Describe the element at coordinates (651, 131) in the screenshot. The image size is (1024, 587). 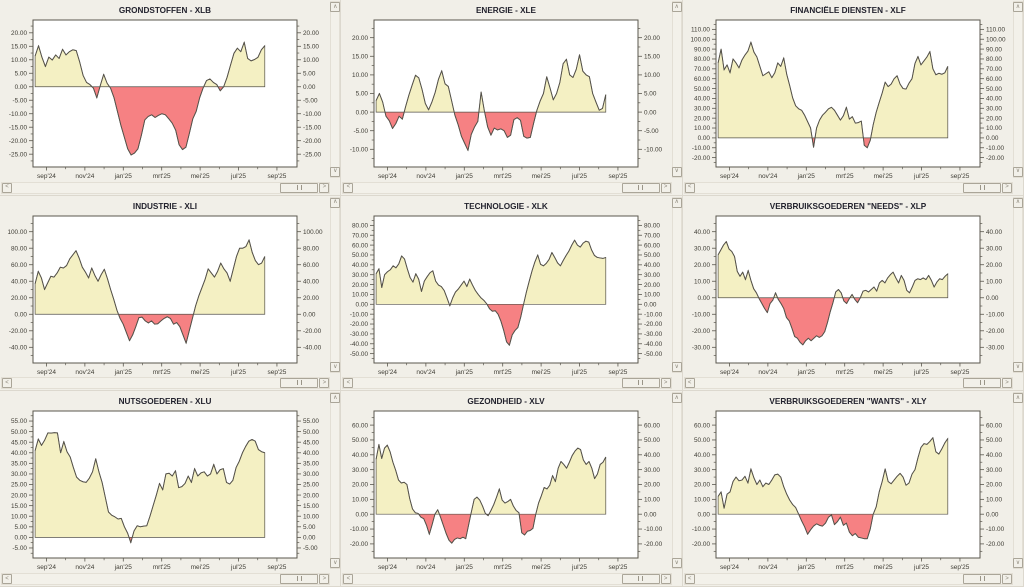
I see `svg-text: -5.00` at that location.